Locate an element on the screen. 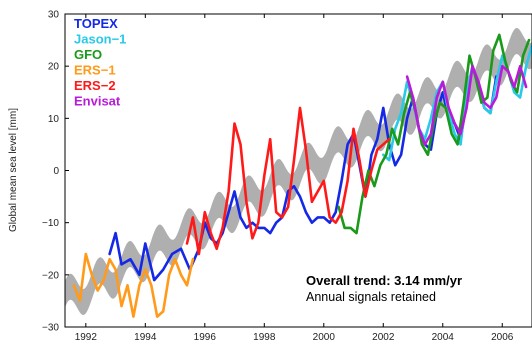  y-tick-label: 10 is located at coordinates (54, 119).